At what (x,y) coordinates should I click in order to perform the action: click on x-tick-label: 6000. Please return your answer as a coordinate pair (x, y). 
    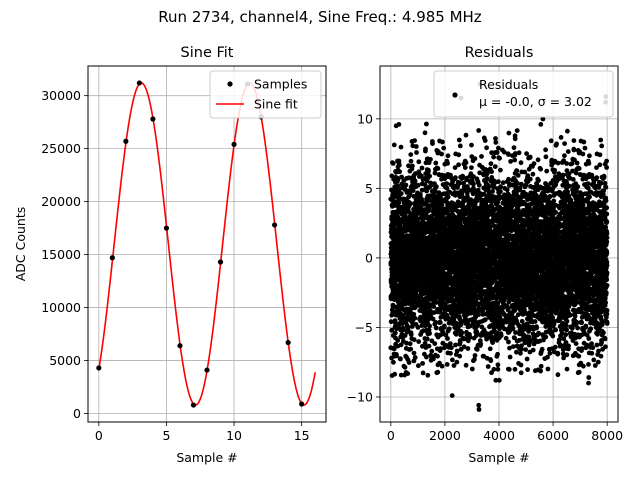
    Looking at the image, I should click on (553, 435).